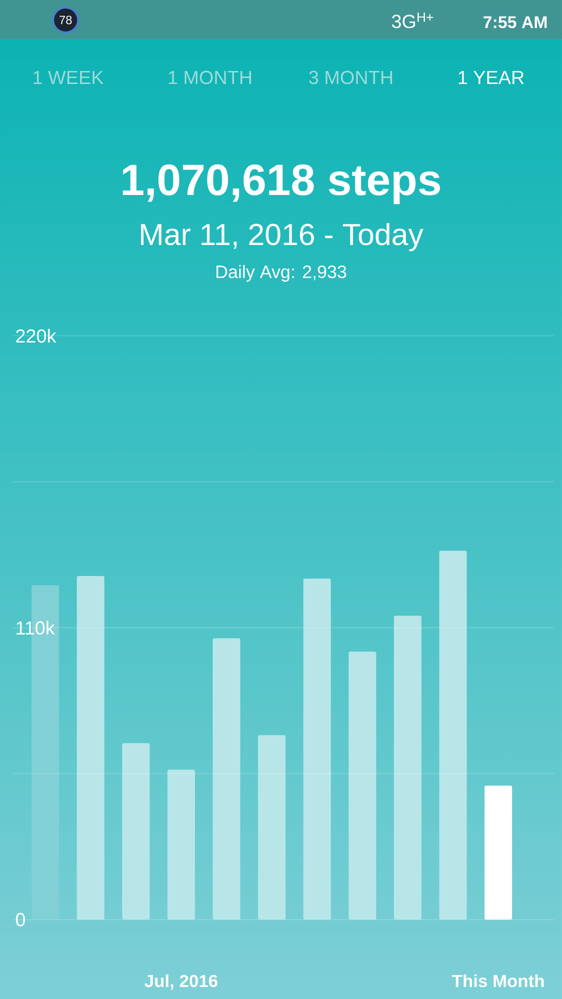 The height and width of the screenshot is (999, 562). I want to click on y-tick-label: 220k, so click(36, 335).